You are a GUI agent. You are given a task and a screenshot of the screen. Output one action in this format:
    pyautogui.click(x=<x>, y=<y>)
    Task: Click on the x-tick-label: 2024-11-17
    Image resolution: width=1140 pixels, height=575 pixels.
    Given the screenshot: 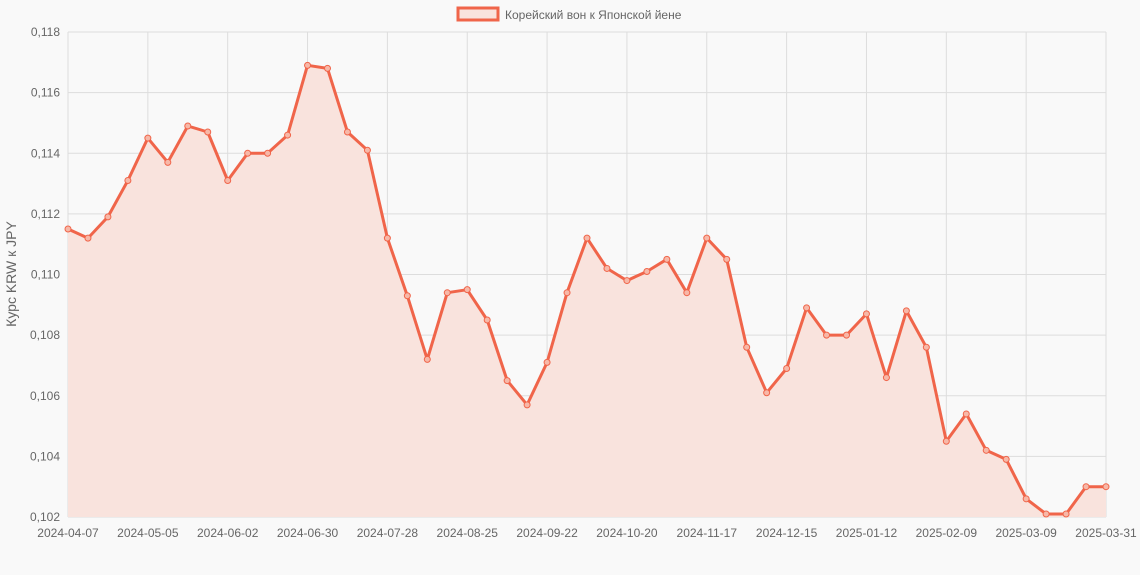 What is the action you would take?
    pyautogui.click(x=707, y=533)
    